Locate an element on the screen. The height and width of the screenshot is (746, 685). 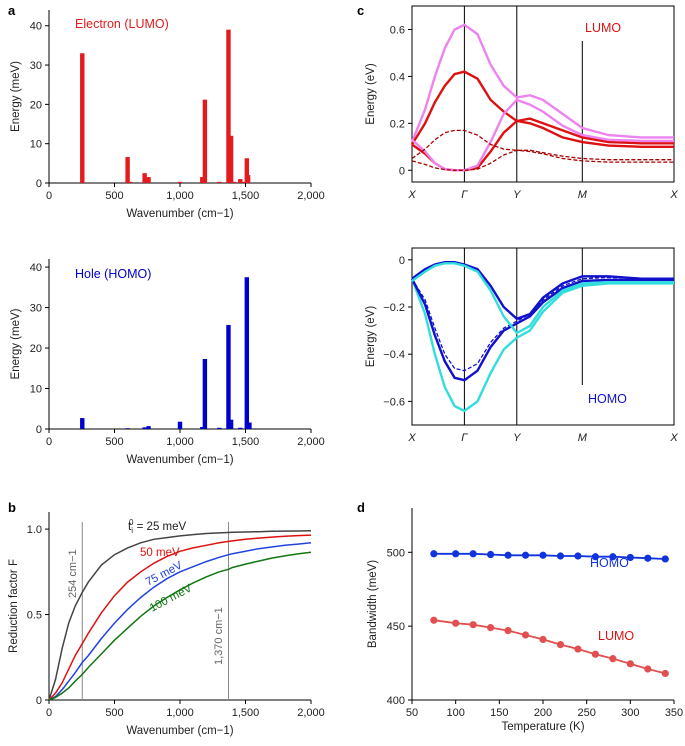
lumo-band-structure-chart: 0 0.2 0.4 0.6 X Γ Y M X Energy (eV) LUMO is located at coordinates (521, 103).